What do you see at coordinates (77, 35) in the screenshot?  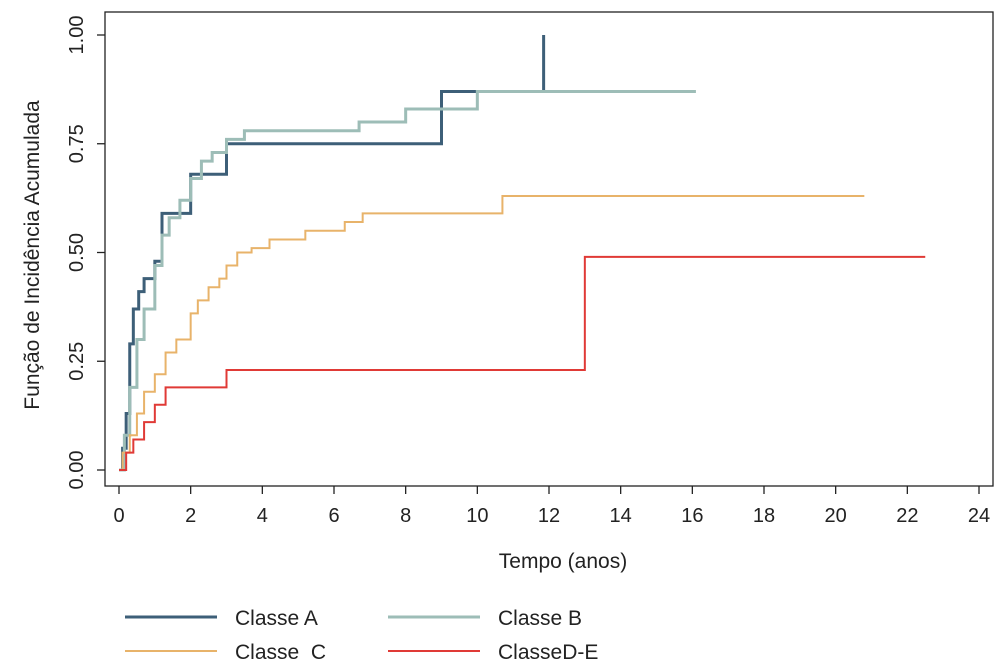 I see `y-tick-label: 1.00` at bounding box center [77, 35].